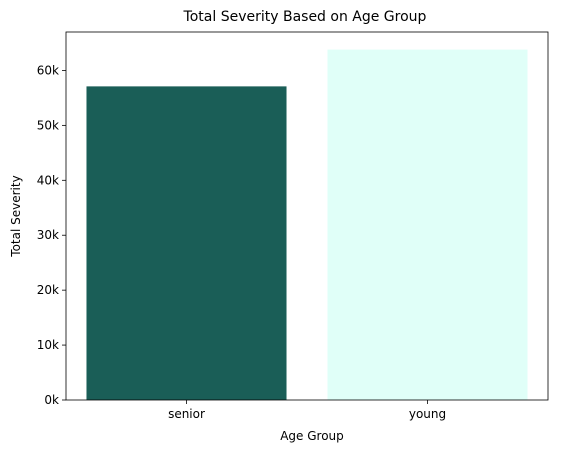 This screenshot has width=571, height=453. I want to click on y-tick-label: 60k, so click(48, 70).